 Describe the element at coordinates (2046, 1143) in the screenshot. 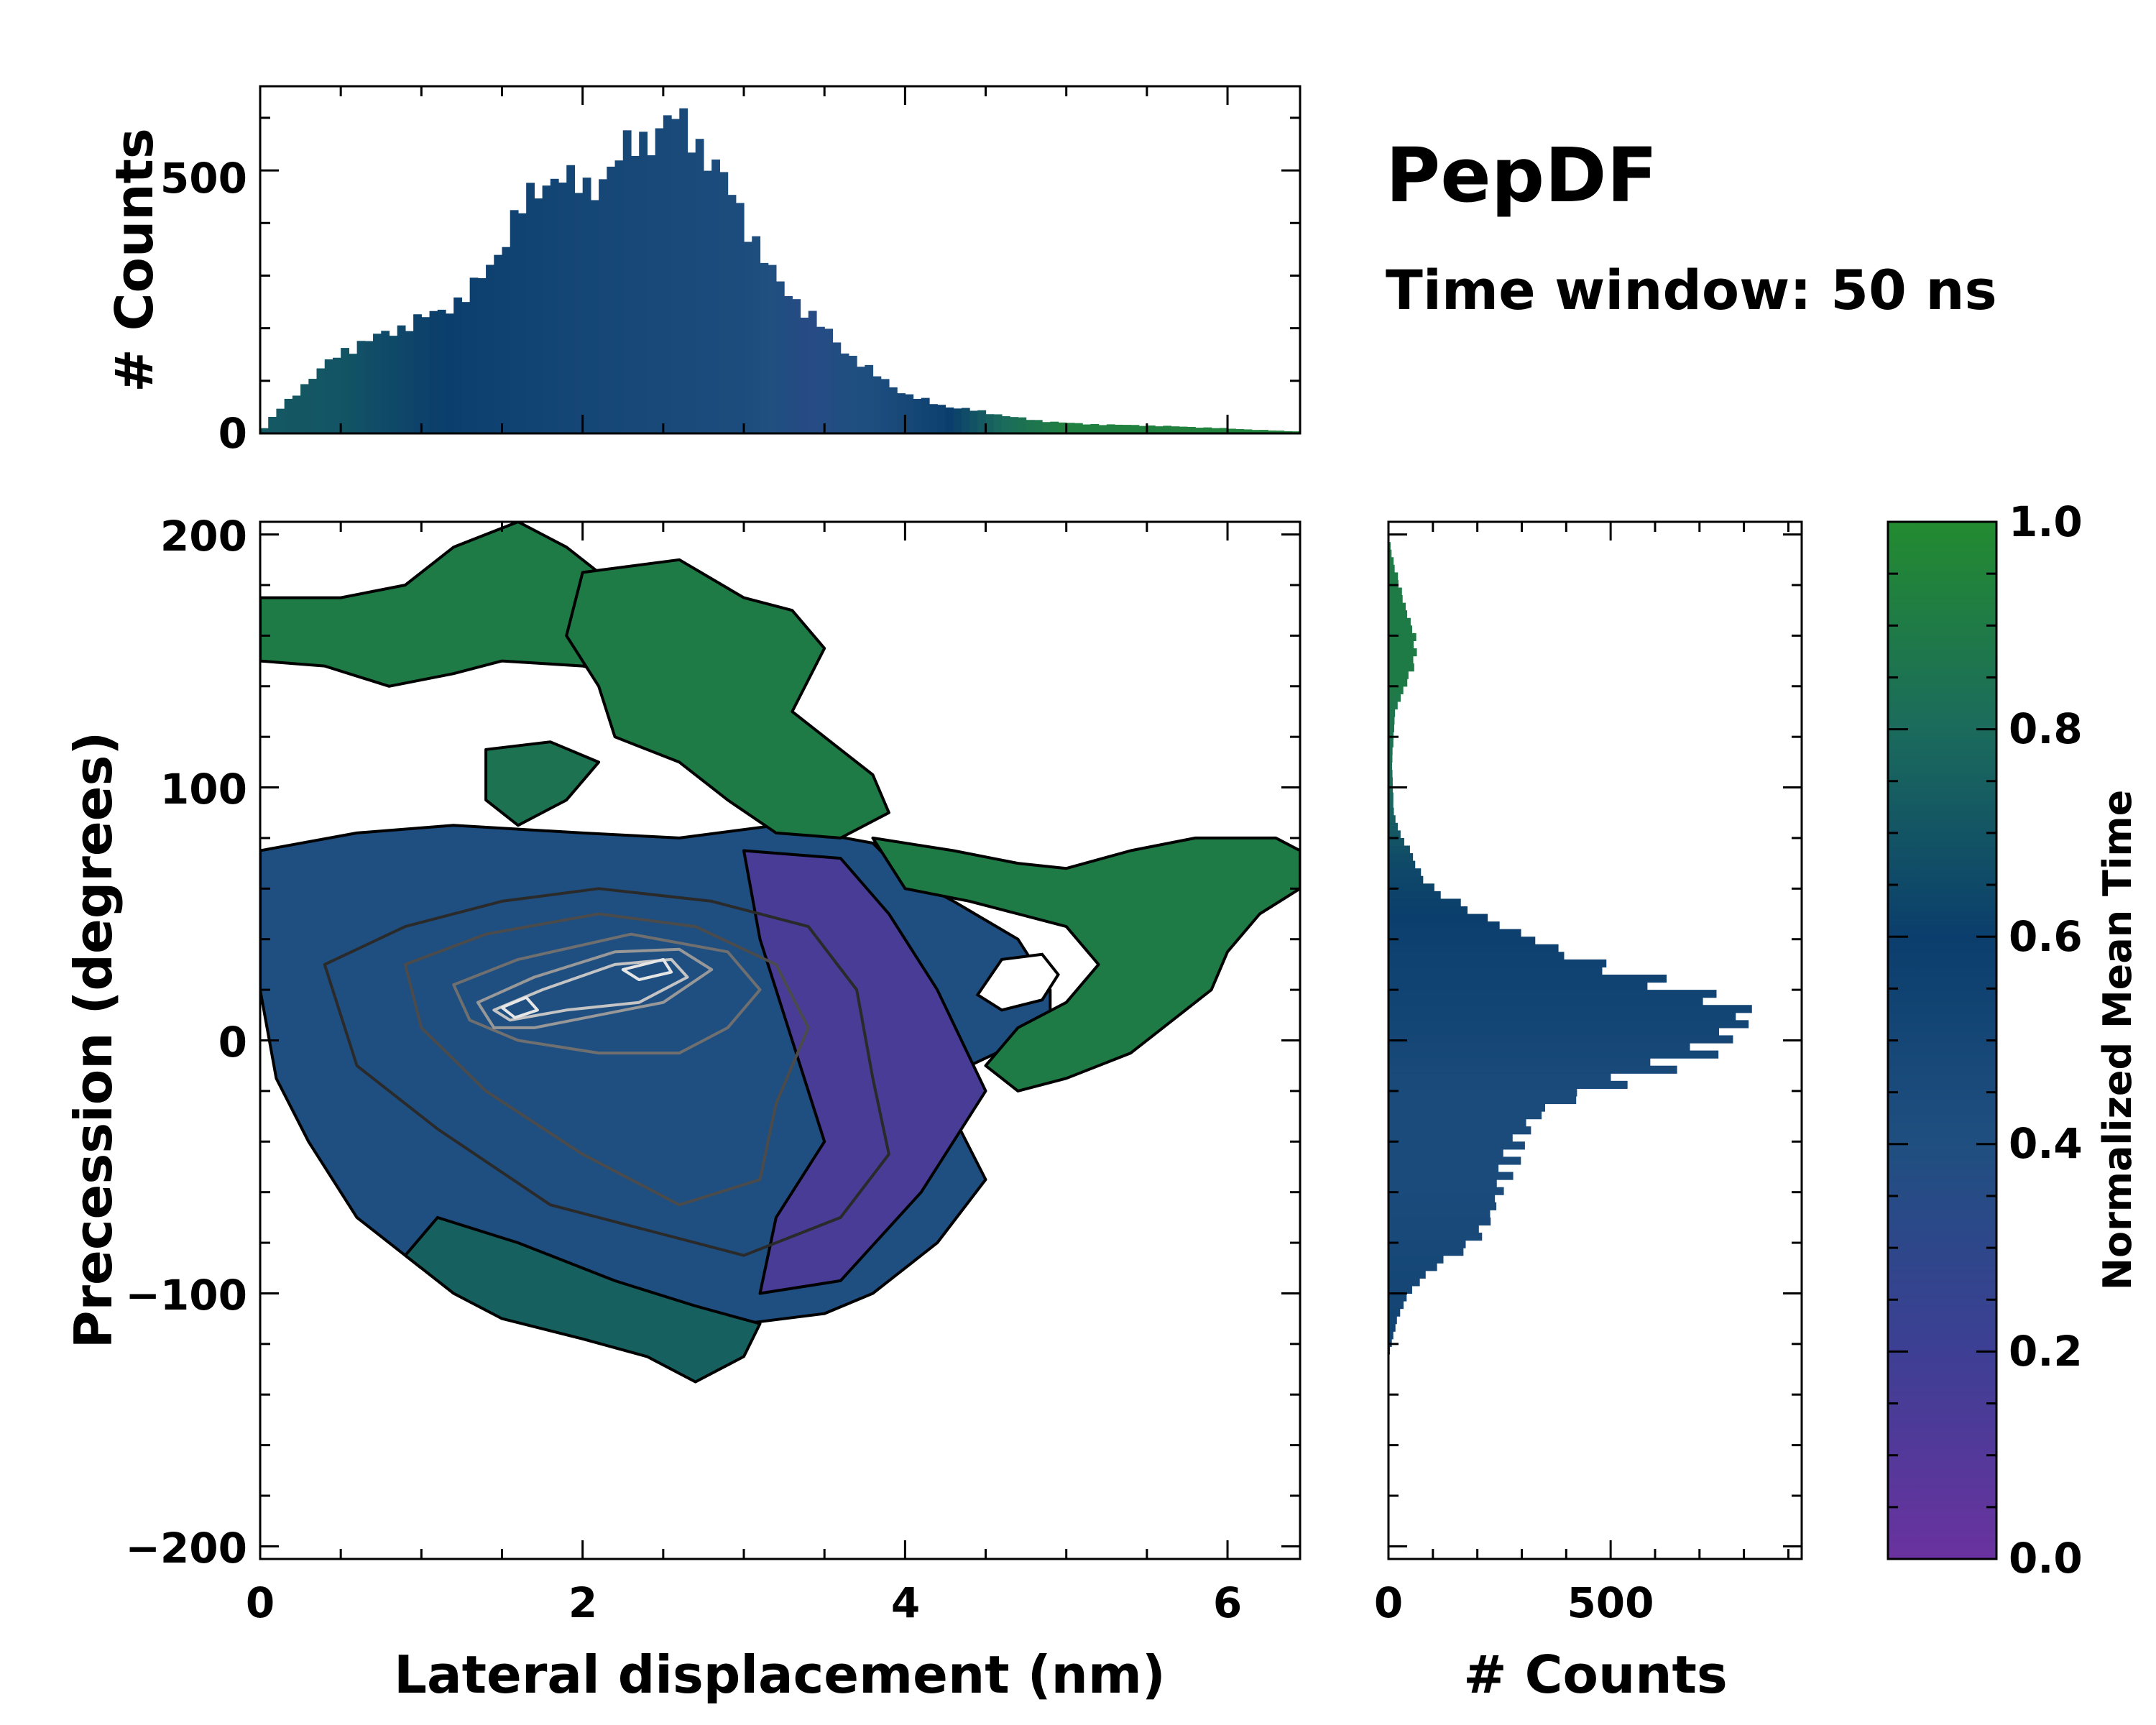

I see `colorbar-tick-label-0-4: 0.4` at that location.